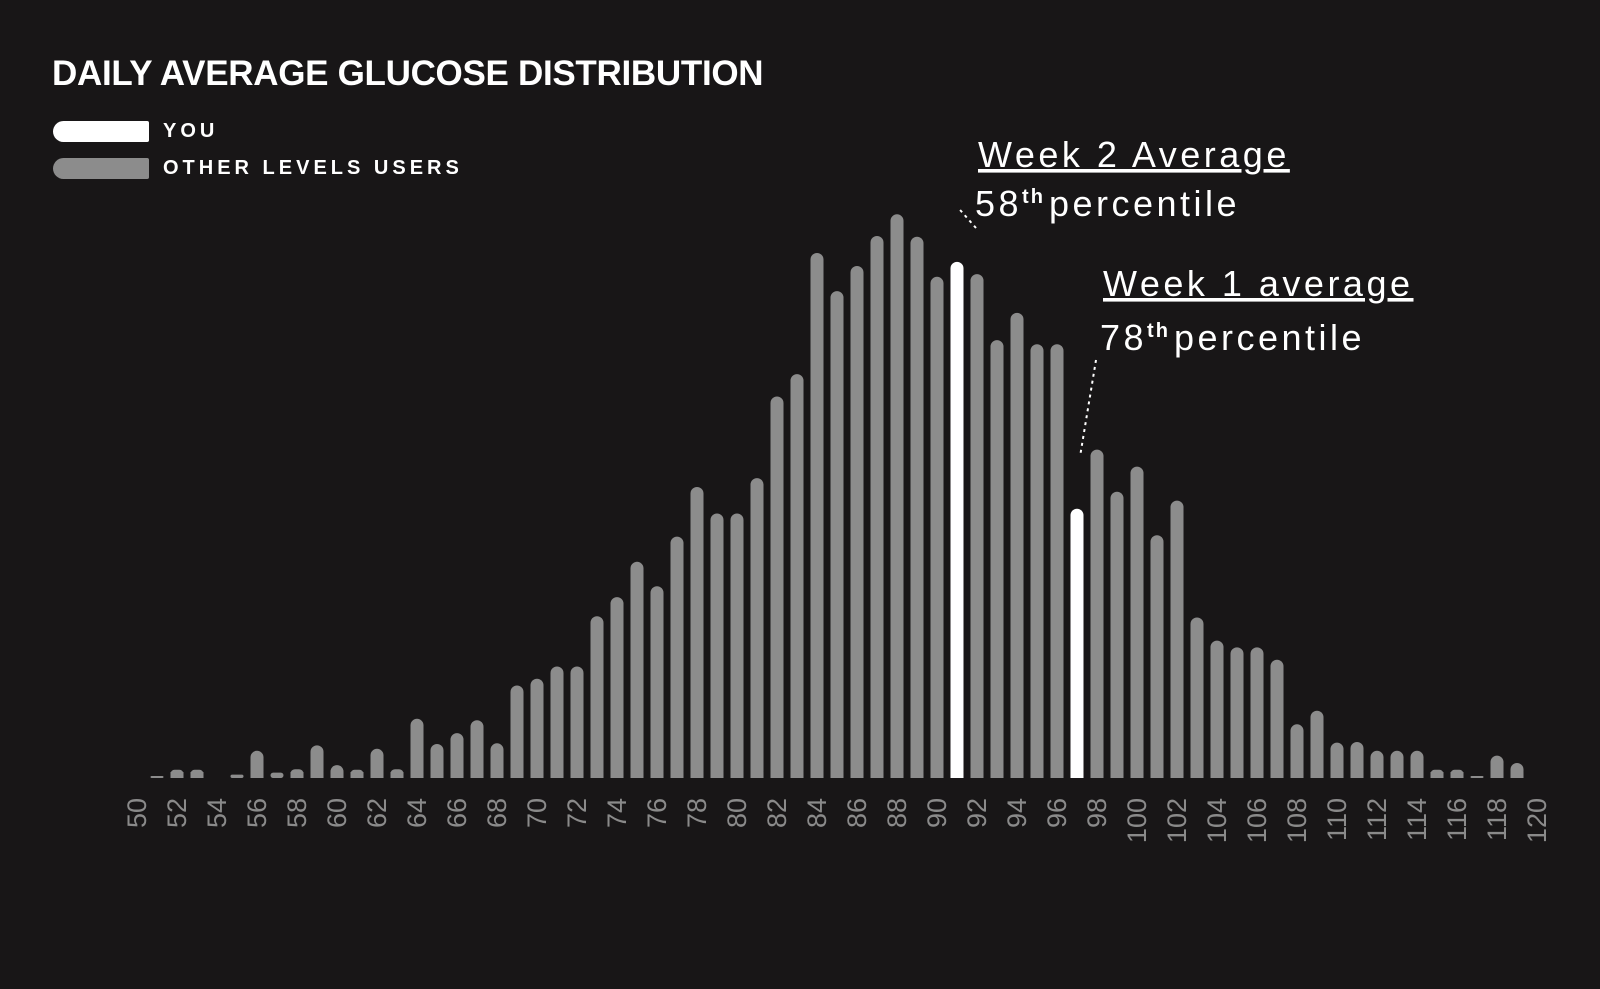 The height and width of the screenshot is (989, 1600). I want to click on x-tick-label-78: 78, so click(697, 813).